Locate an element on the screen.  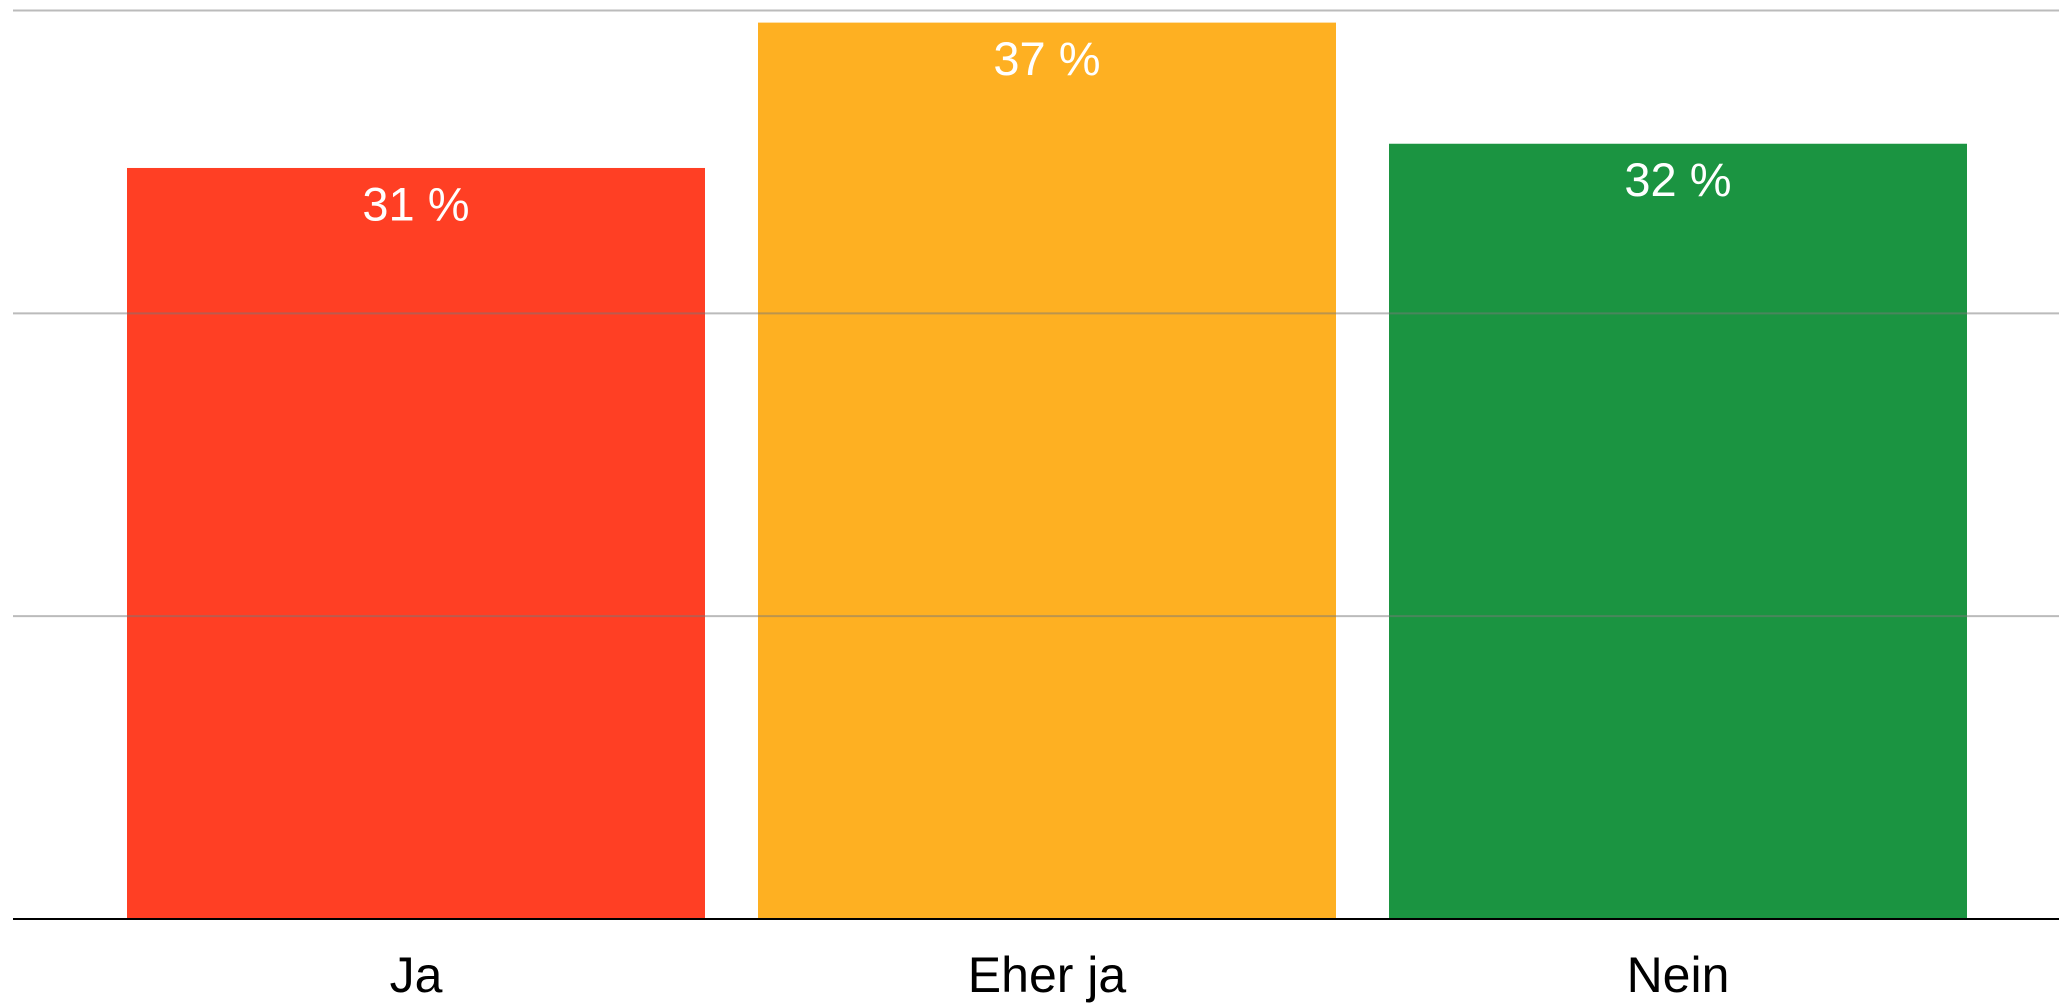
value-label: 37 % is located at coordinates (1046, 58).